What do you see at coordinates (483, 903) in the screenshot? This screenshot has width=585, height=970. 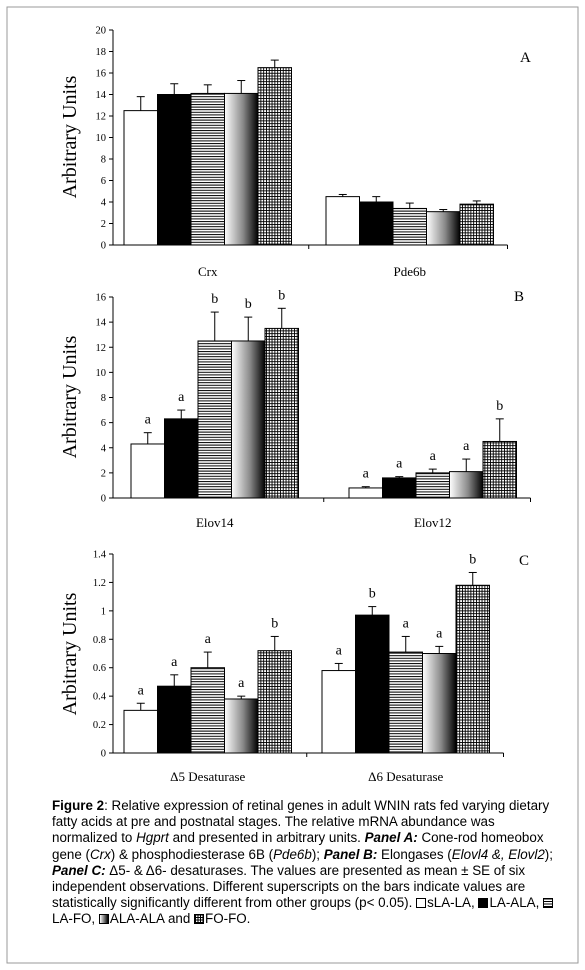 I see `legend-swatch-black` at bounding box center [483, 903].